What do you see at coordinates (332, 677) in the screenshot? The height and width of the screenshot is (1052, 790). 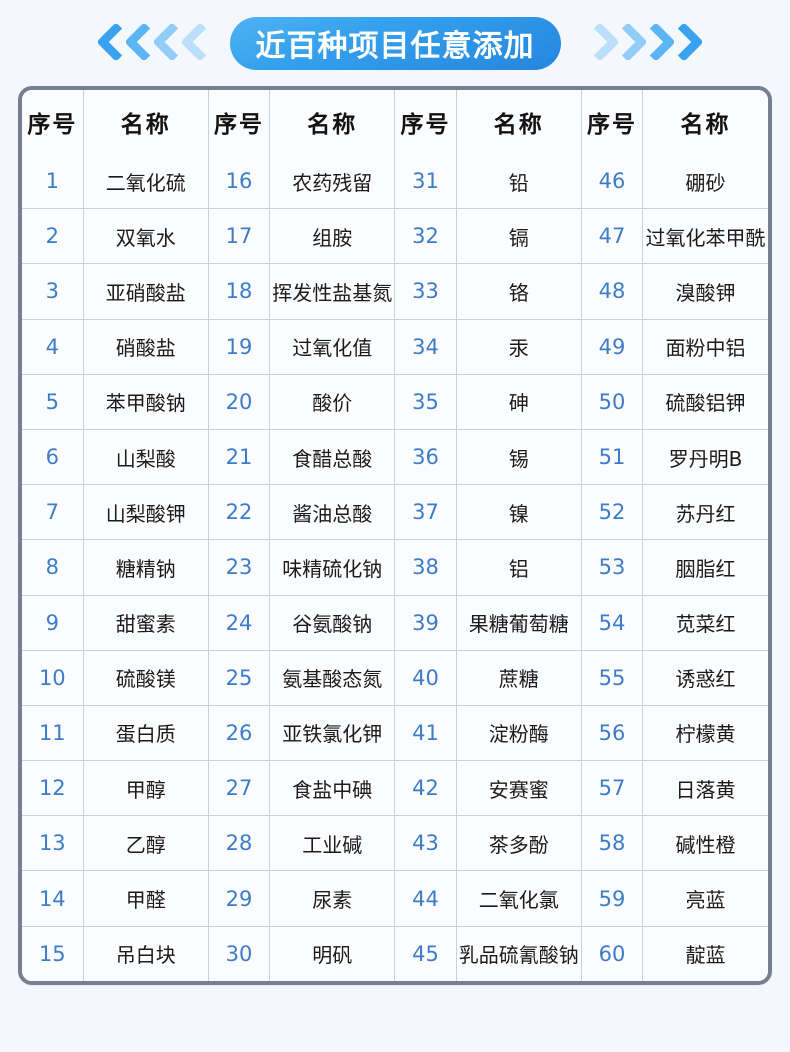 I see `table-cell-name: 氨基酸态氮` at bounding box center [332, 677].